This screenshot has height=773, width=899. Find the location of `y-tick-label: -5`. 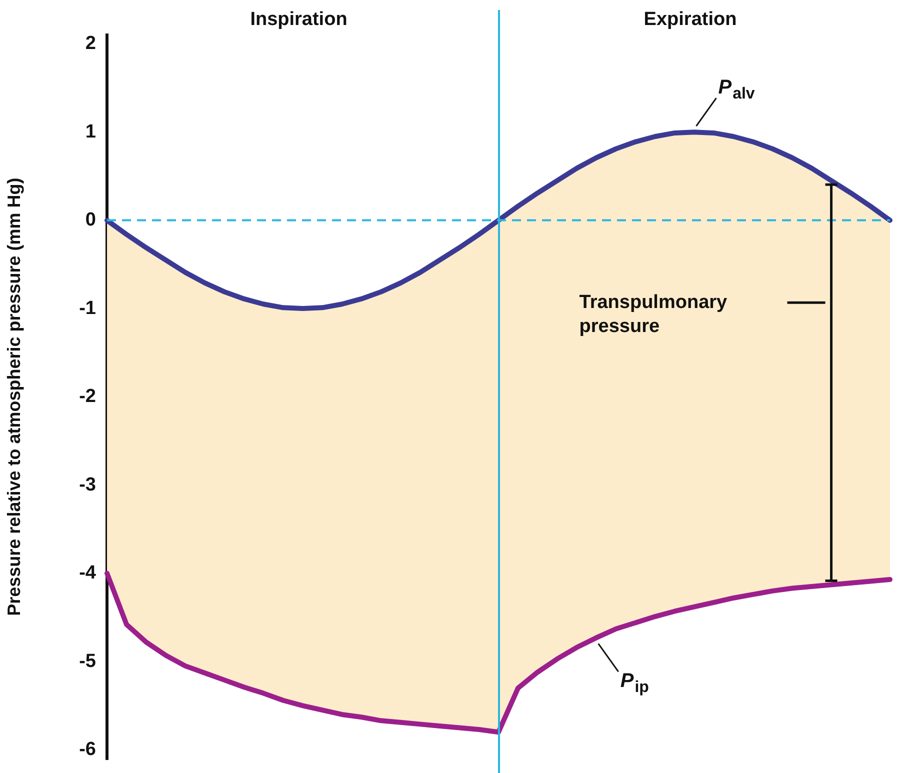

y-tick-label: -5 is located at coordinates (87, 661).